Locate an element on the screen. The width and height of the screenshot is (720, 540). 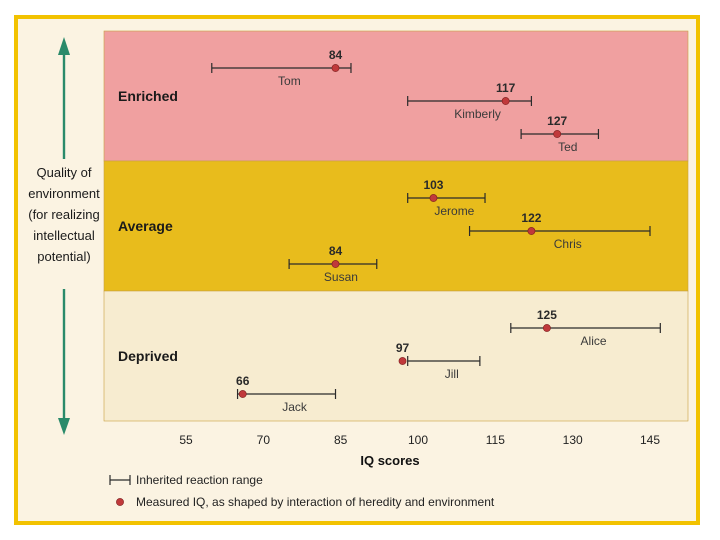
environment-axis-label: potential) is located at coordinates (63, 256).